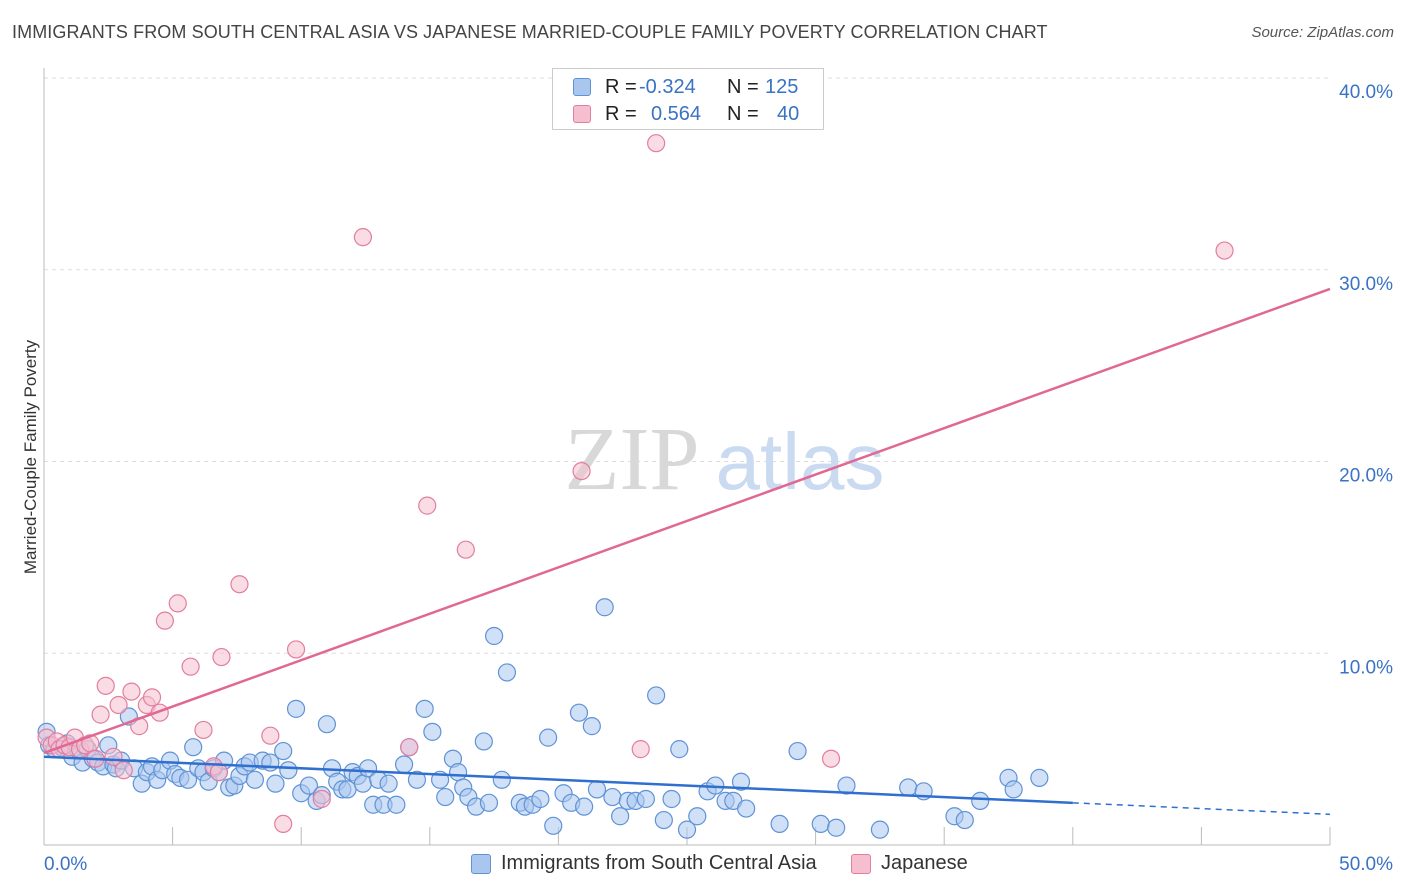 The image size is (1406, 892). Describe the element at coordinates (688, 99) in the screenshot. I see `stats-legend: R = -0.324 N = 125 R = 0.564 N = 40` at that location.